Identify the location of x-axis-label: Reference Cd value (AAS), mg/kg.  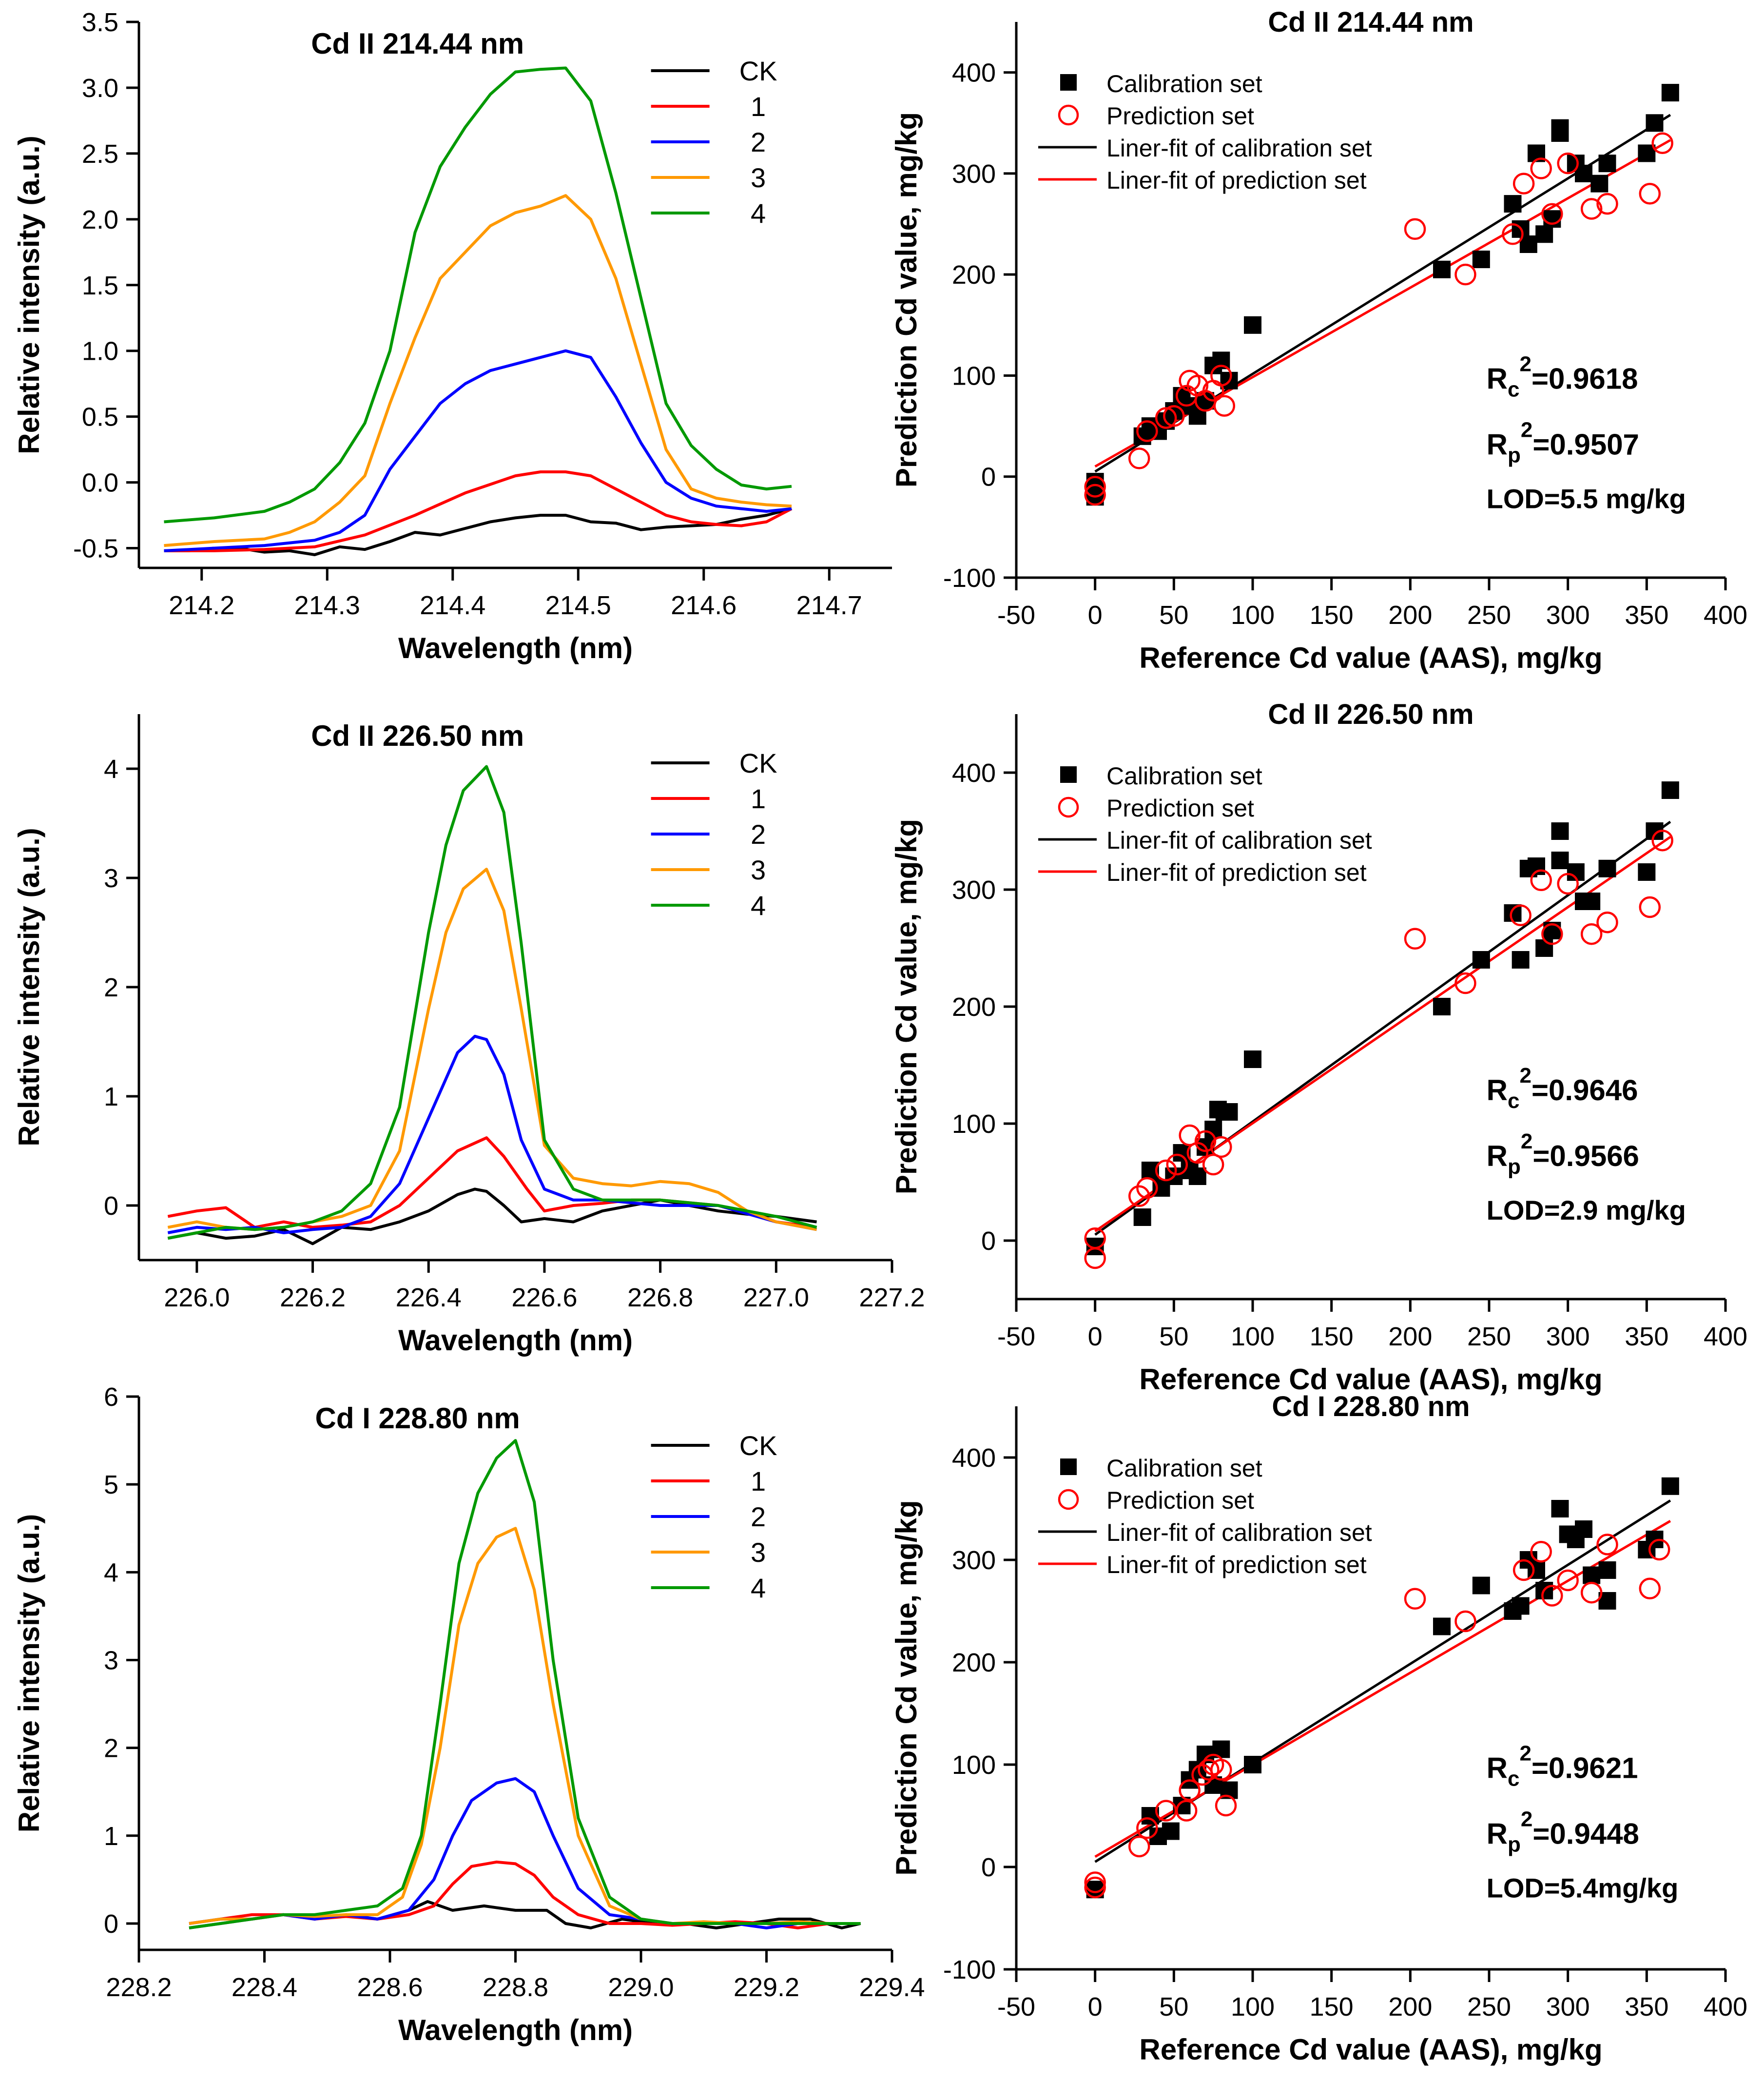
(1370, 658).